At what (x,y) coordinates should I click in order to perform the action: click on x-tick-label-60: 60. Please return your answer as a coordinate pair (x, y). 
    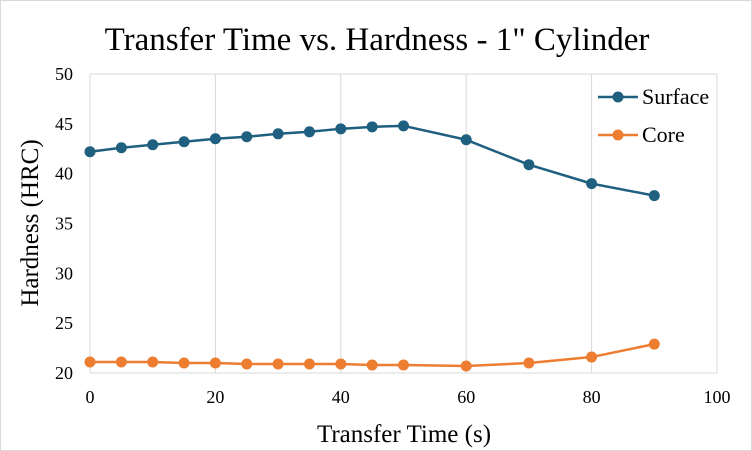
    Looking at the image, I should click on (466, 397).